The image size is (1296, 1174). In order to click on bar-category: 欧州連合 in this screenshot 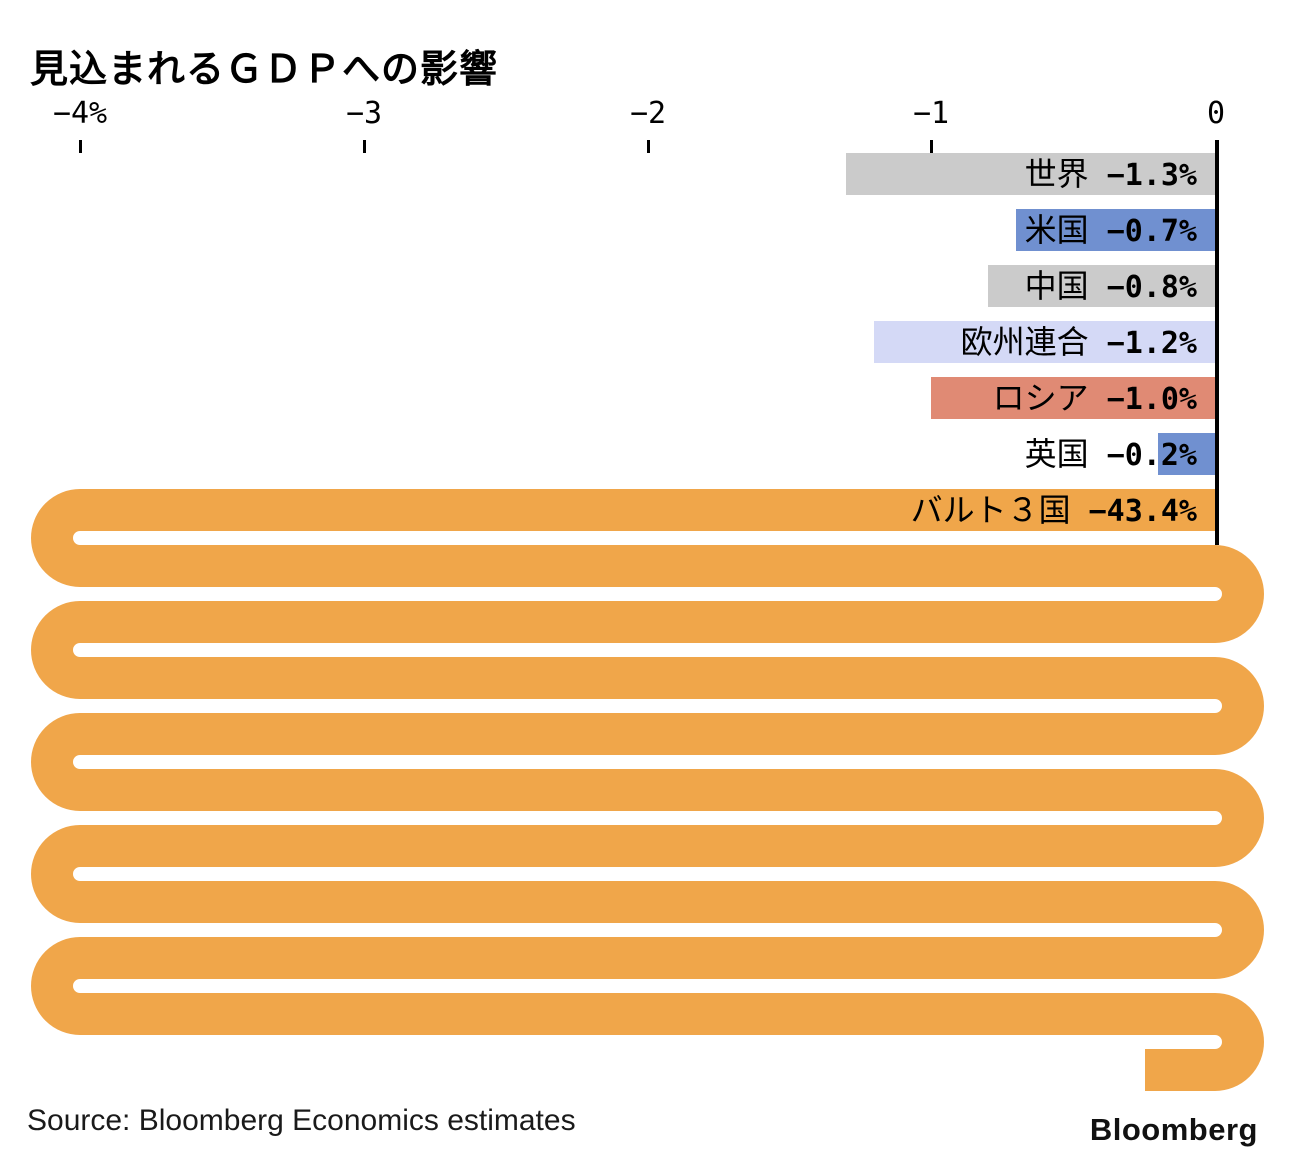, I will do `click(1024, 342)`.